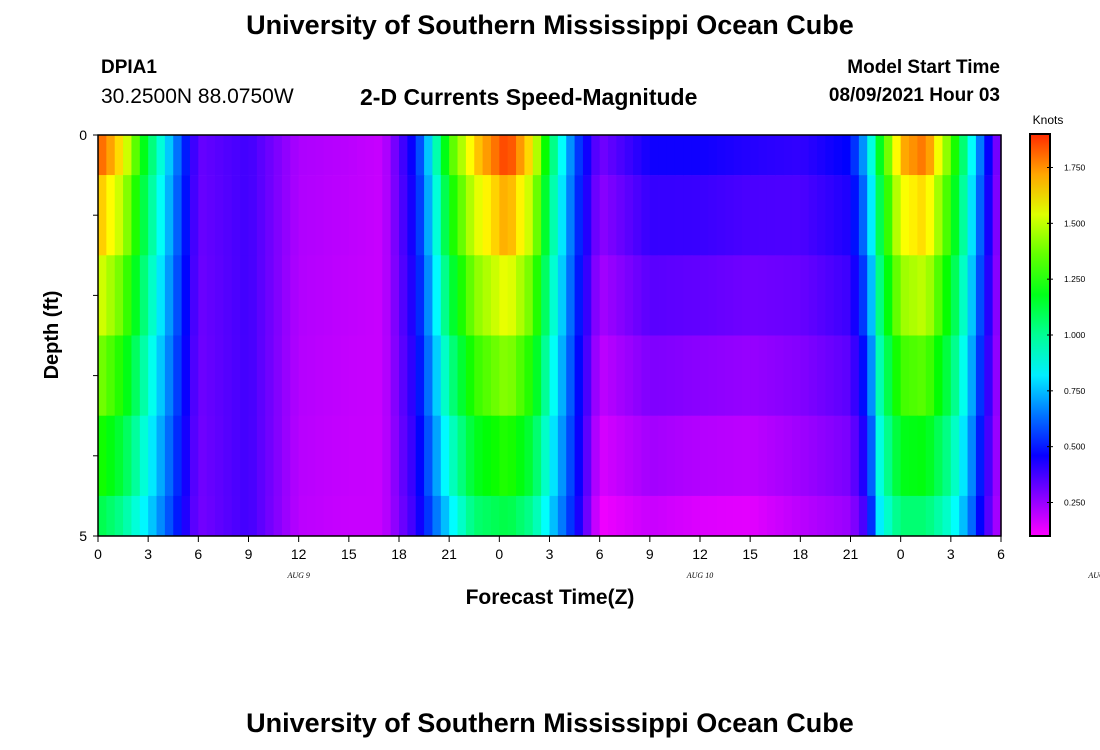 The height and width of the screenshot is (750, 1100). What do you see at coordinates (299, 554) in the screenshot?
I see `x-tick-label: 12` at bounding box center [299, 554].